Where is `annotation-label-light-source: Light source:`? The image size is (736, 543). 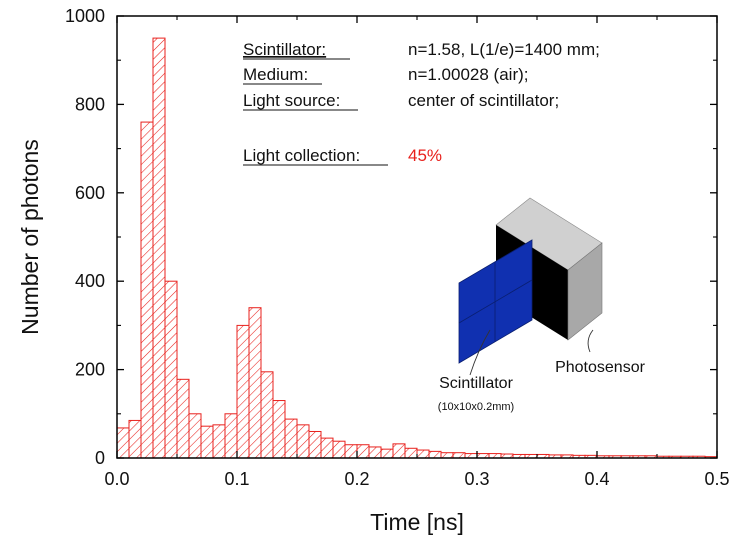
annotation-label-light-source: Light source: is located at coordinates (291, 100).